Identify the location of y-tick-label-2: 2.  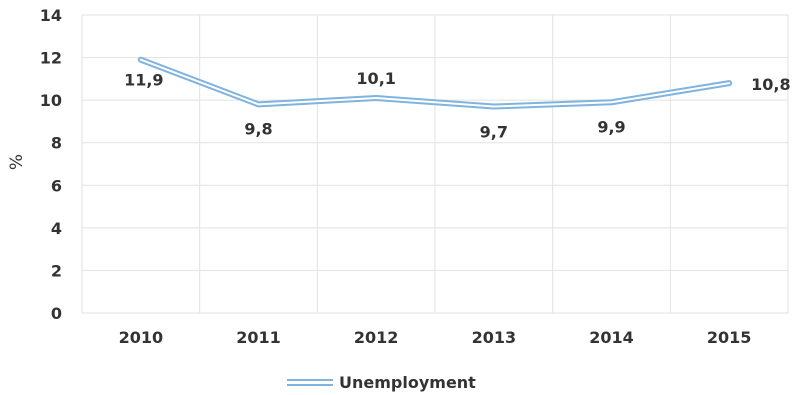
(56, 270).